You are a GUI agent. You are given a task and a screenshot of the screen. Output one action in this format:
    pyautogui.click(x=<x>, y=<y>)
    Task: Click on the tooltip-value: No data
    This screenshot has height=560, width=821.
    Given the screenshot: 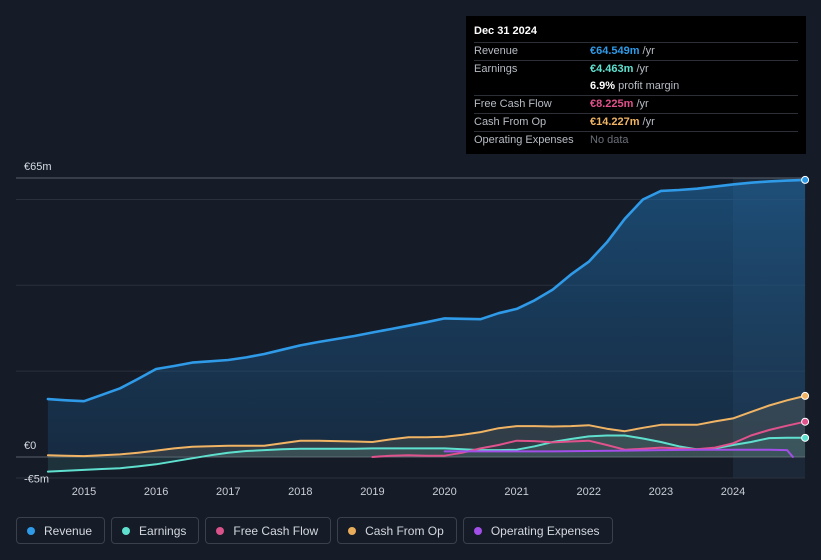 What is the action you would take?
    pyautogui.click(x=609, y=140)
    